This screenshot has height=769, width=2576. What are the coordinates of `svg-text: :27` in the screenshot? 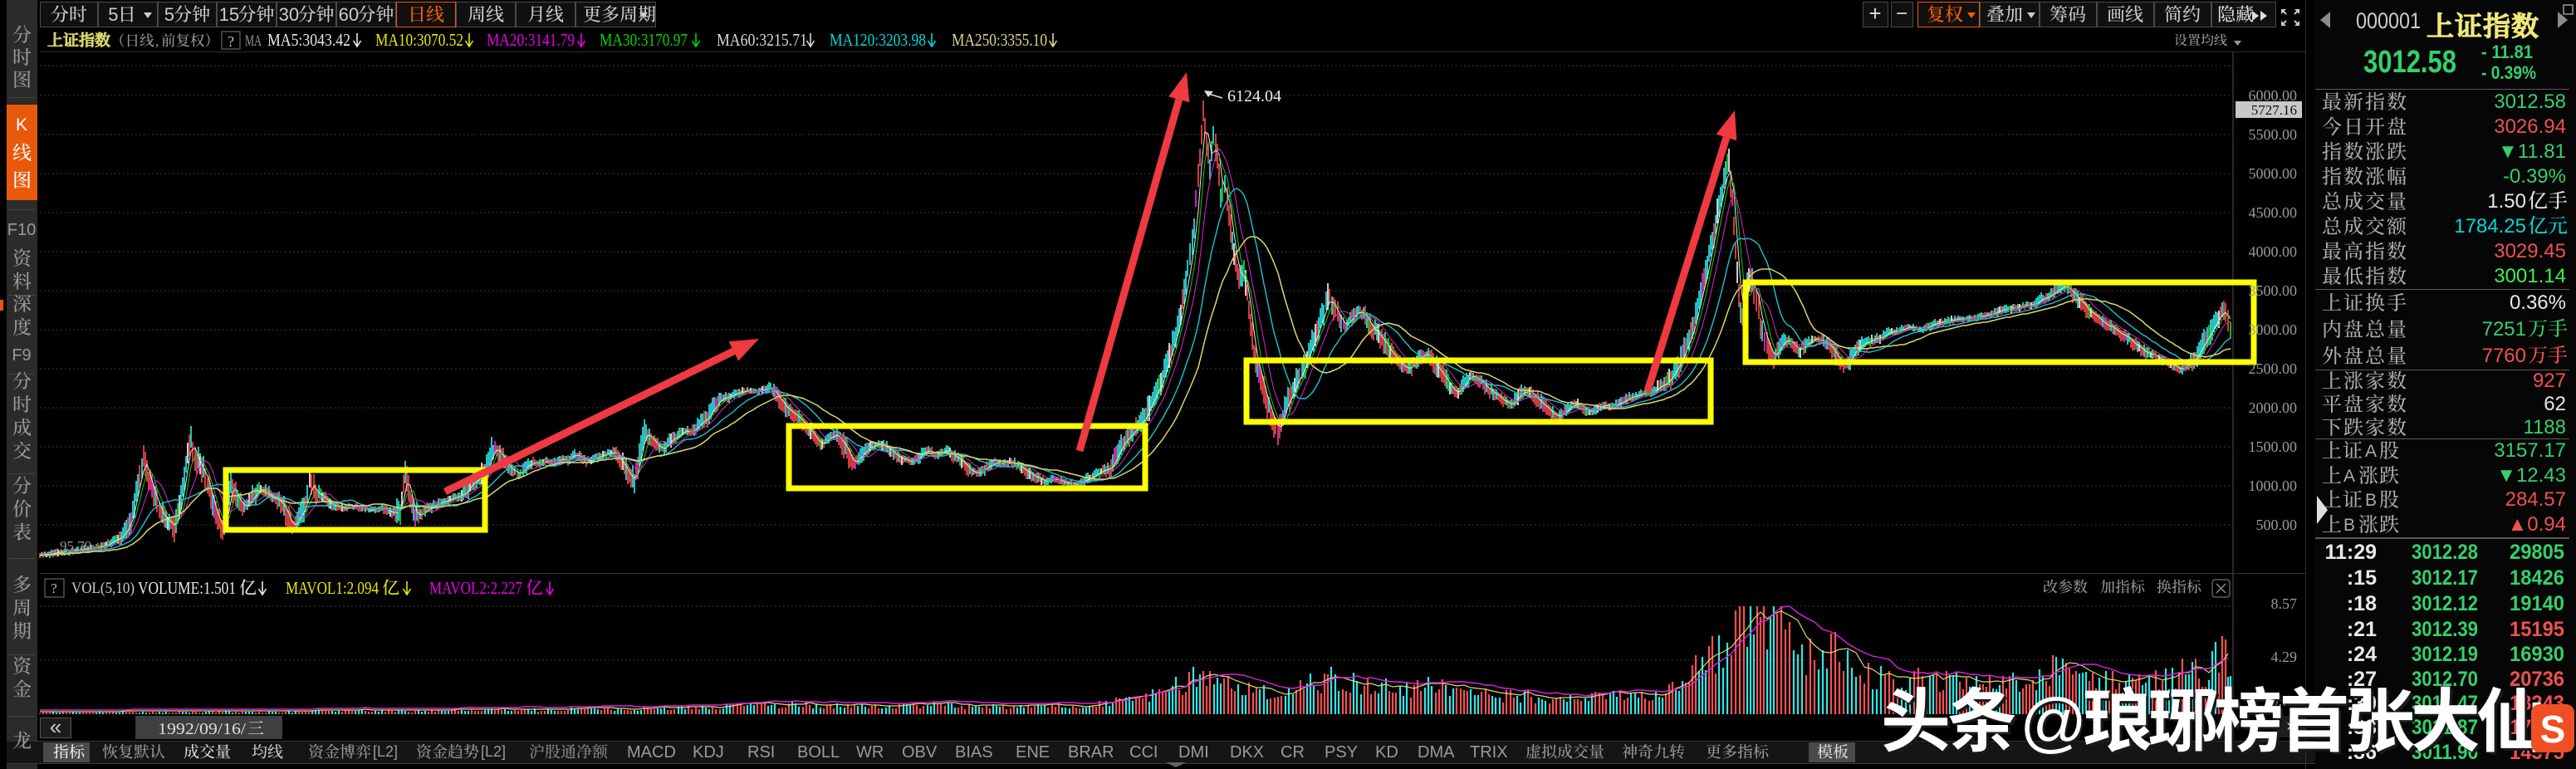 It's located at (2362, 679).